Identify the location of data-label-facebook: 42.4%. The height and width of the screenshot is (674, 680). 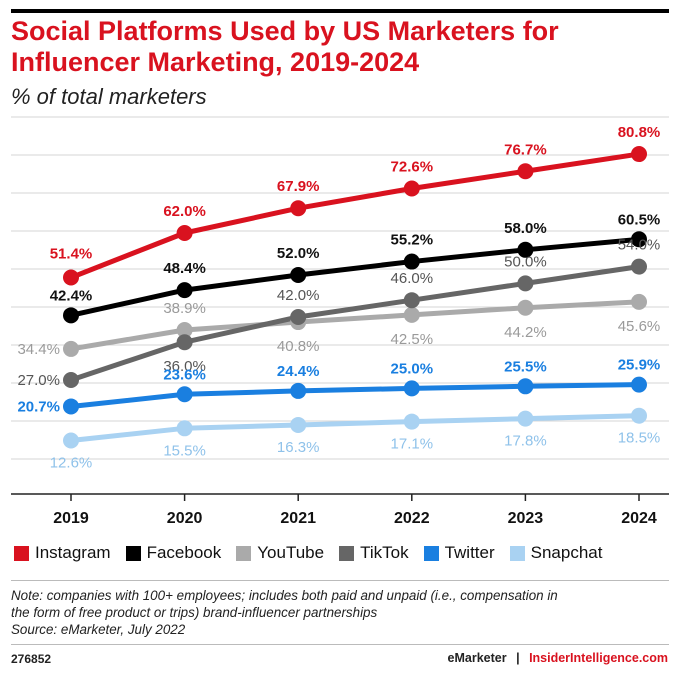
(71, 295).